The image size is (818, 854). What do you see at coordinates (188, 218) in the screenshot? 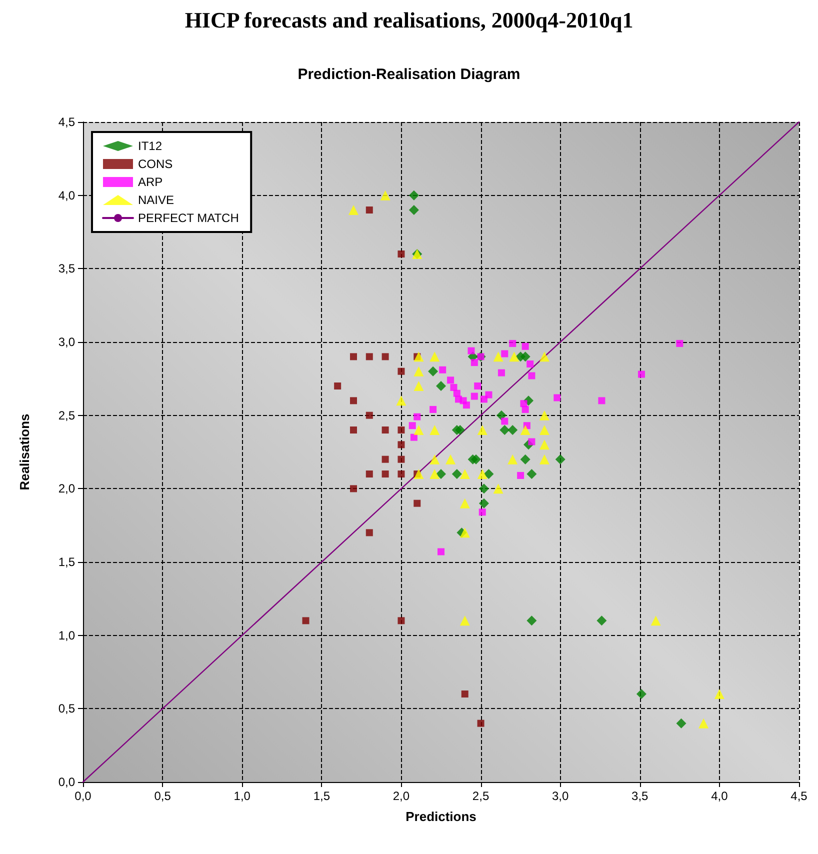
I see `legend-label: PERFECT MATCH` at bounding box center [188, 218].